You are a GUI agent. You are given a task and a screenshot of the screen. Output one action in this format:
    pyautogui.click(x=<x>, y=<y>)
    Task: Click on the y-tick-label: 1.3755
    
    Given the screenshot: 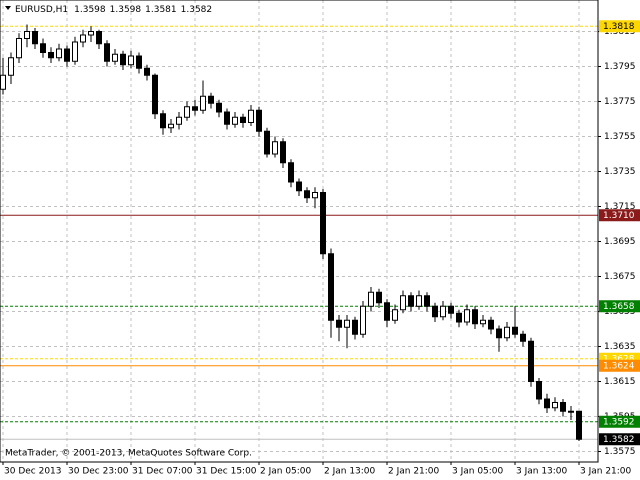 What is the action you would take?
    pyautogui.click(x=620, y=137)
    